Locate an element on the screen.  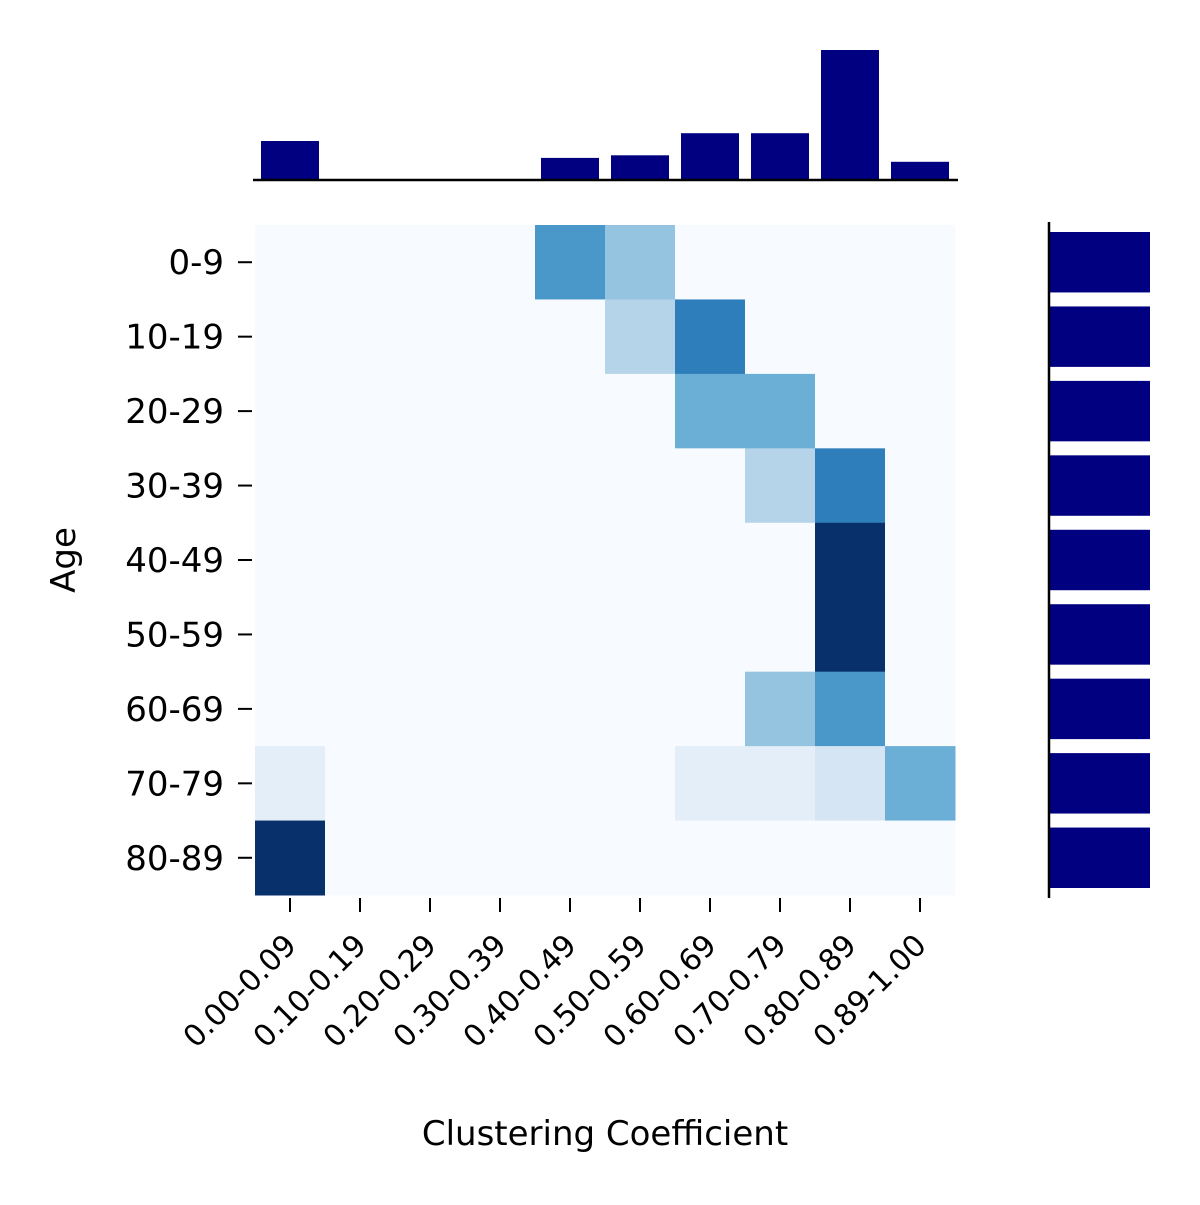
y-axis-title: Age is located at coordinates (64, 560).